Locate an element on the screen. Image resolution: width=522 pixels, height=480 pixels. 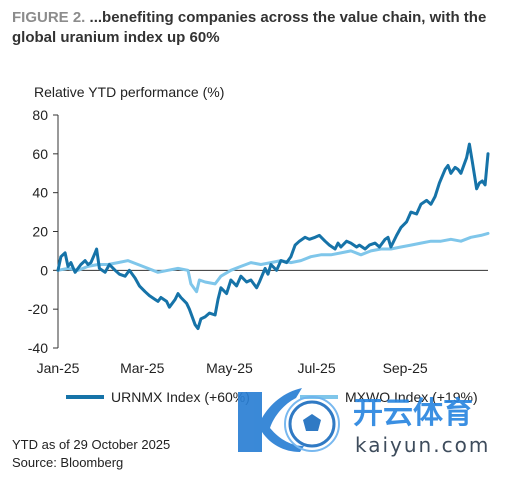
y-axis-label: Relative YTD performance (%) is located at coordinates (129, 92).